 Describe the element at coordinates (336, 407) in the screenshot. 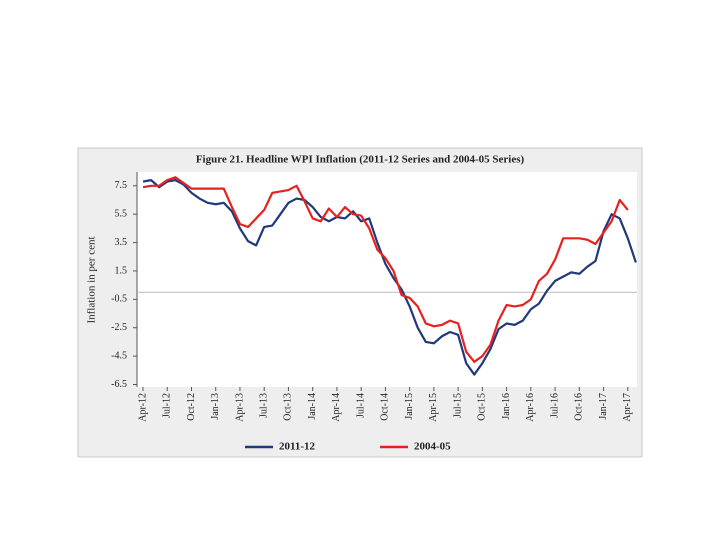

I see `x-tick-label: Apr-14` at that location.